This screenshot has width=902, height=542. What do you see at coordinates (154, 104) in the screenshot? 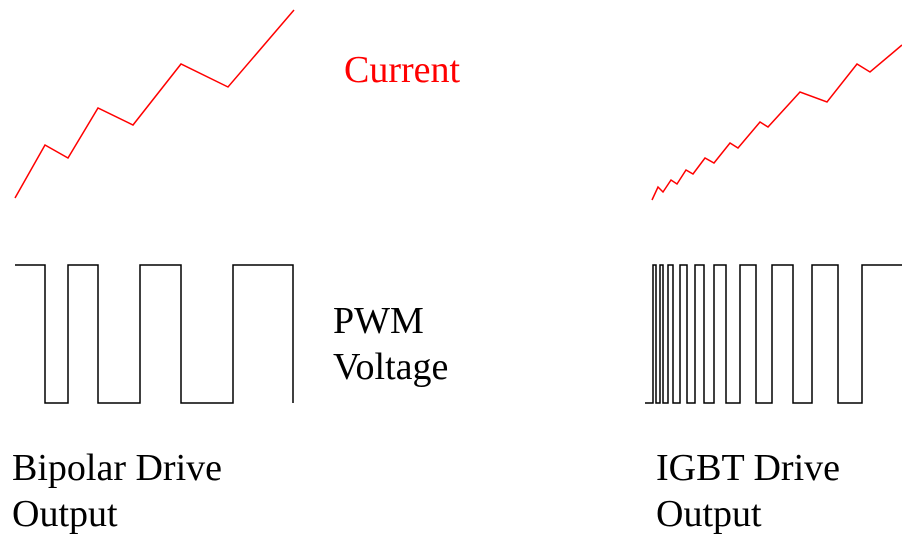
I see `bipolar-current-trace` at bounding box center [154, 104].